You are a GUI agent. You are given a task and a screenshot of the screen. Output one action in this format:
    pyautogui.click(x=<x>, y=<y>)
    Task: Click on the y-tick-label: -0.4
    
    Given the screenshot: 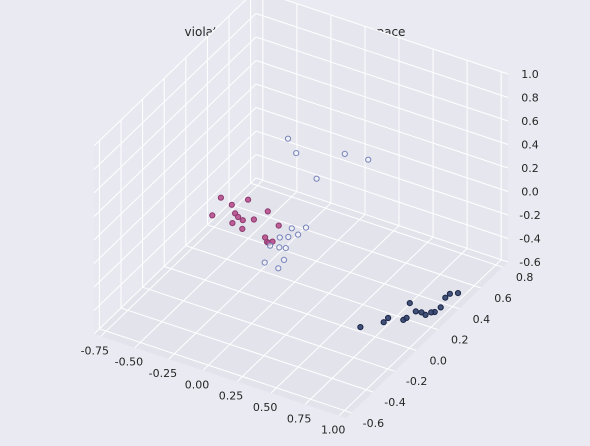 What is the action you would take?
    pyautogui.click(x=394, y=402)
    